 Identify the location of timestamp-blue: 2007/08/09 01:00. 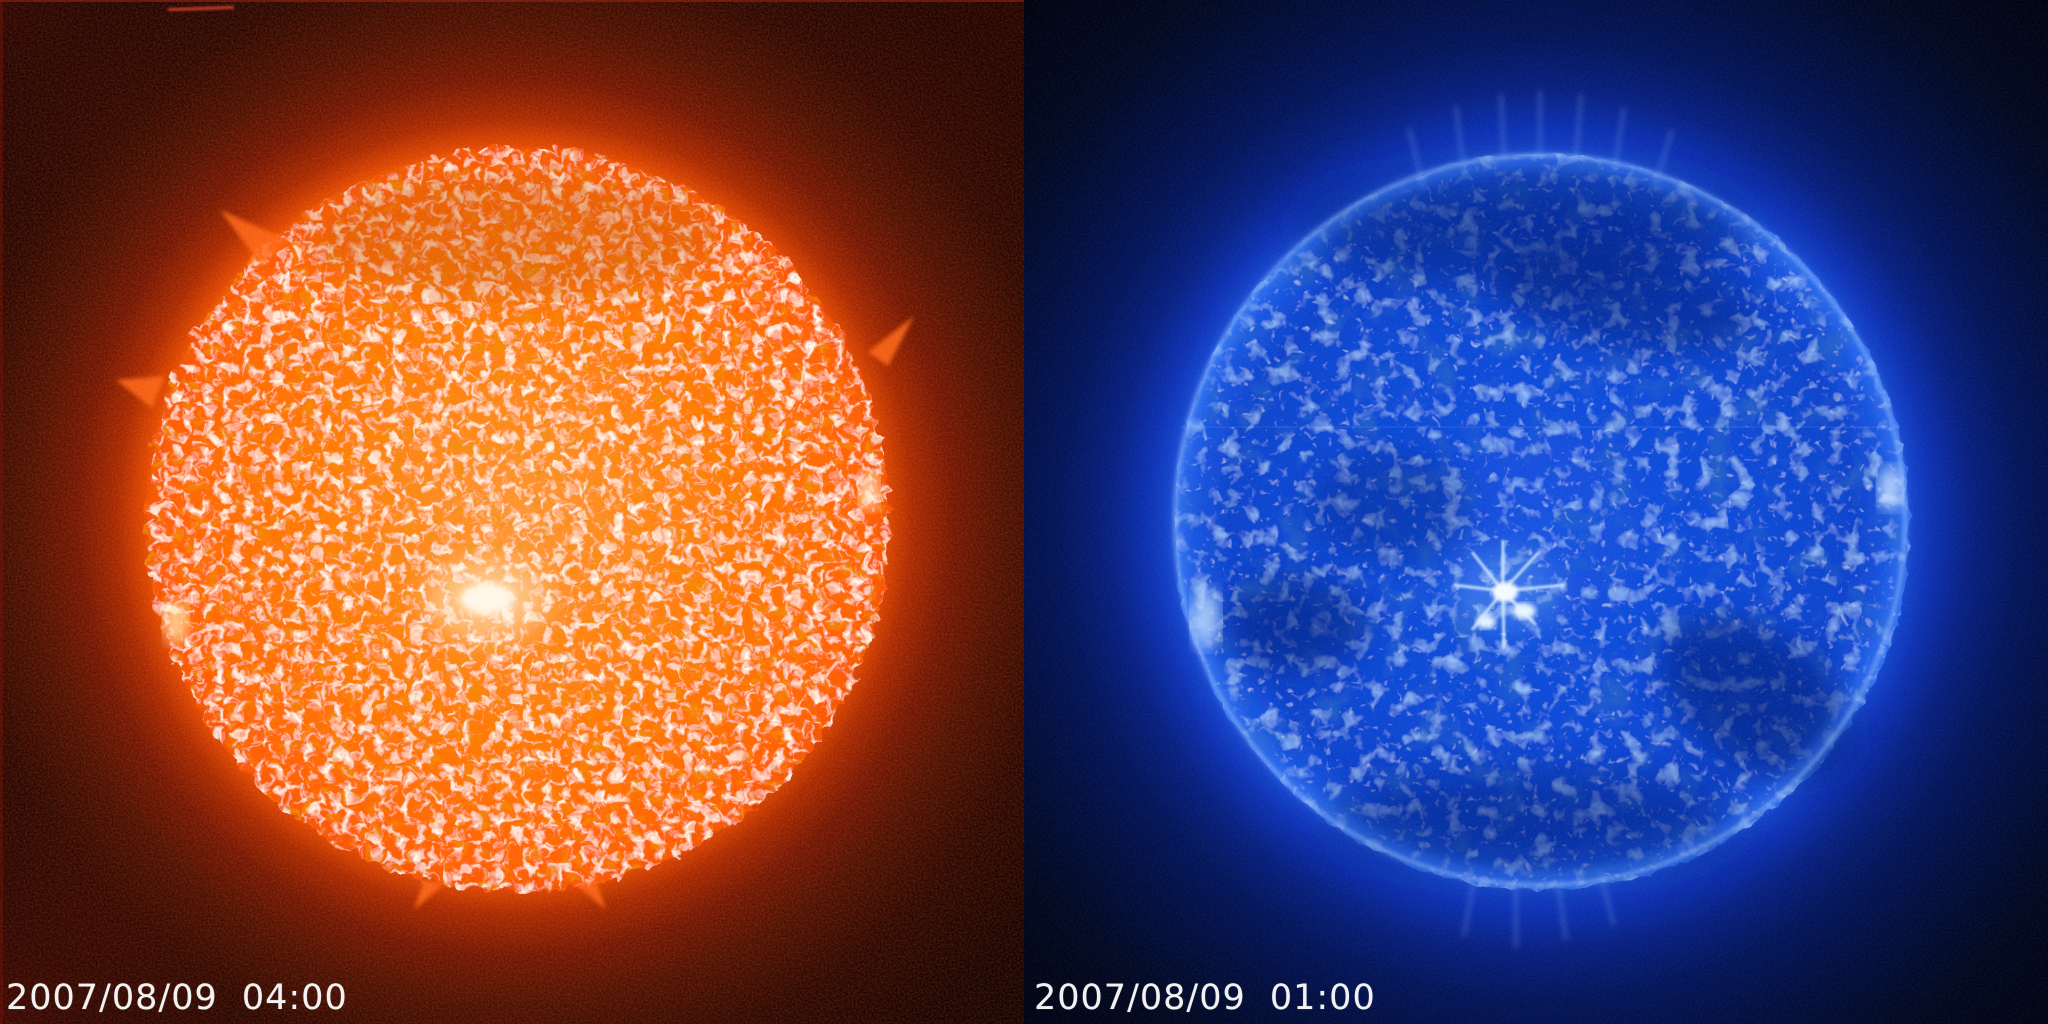
(1205, 998).